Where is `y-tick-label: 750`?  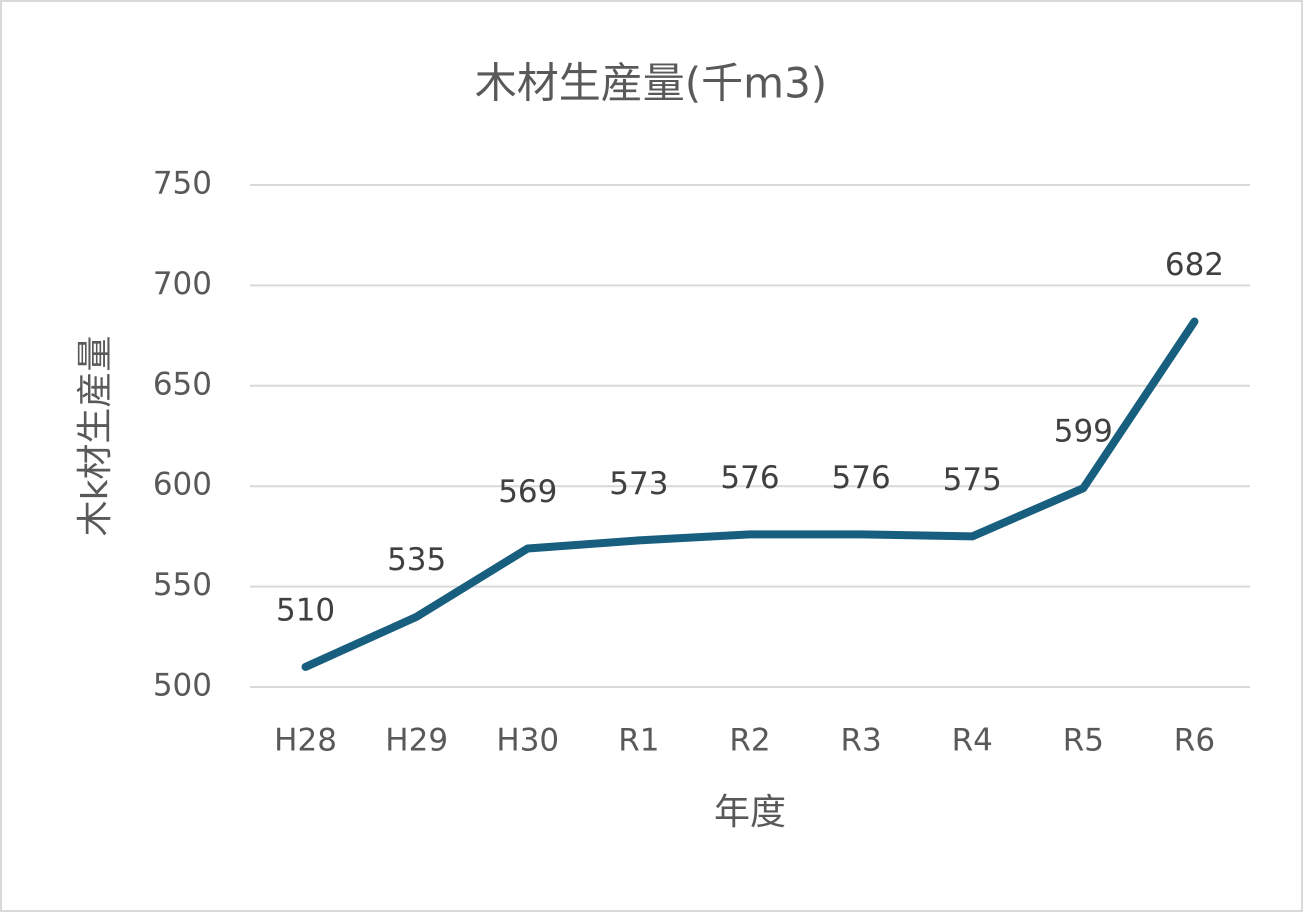 y-tick-label: 750 is located at coordinates (182, 184).